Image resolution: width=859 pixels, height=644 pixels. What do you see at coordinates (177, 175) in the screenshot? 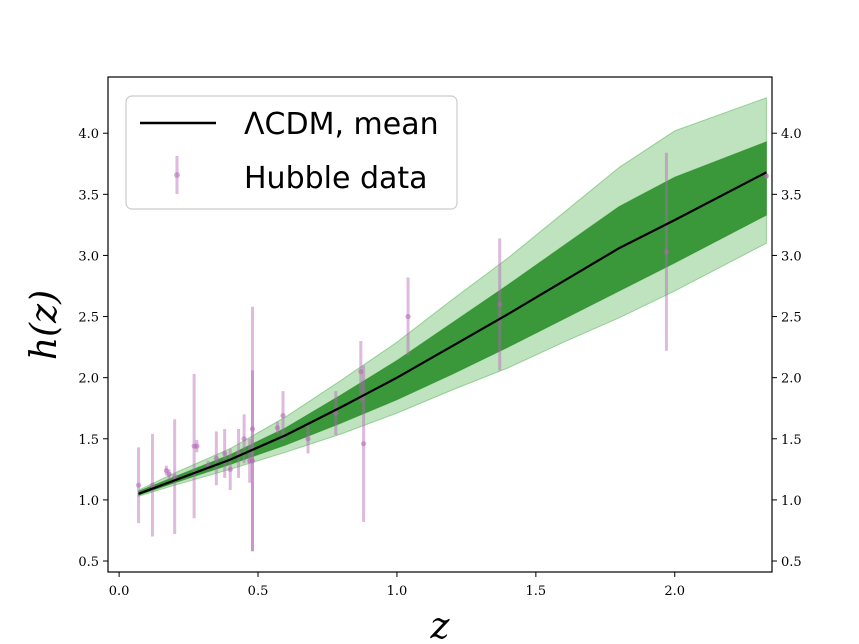
I see `legend-marker-swatch` at bounding box center [177, 175].